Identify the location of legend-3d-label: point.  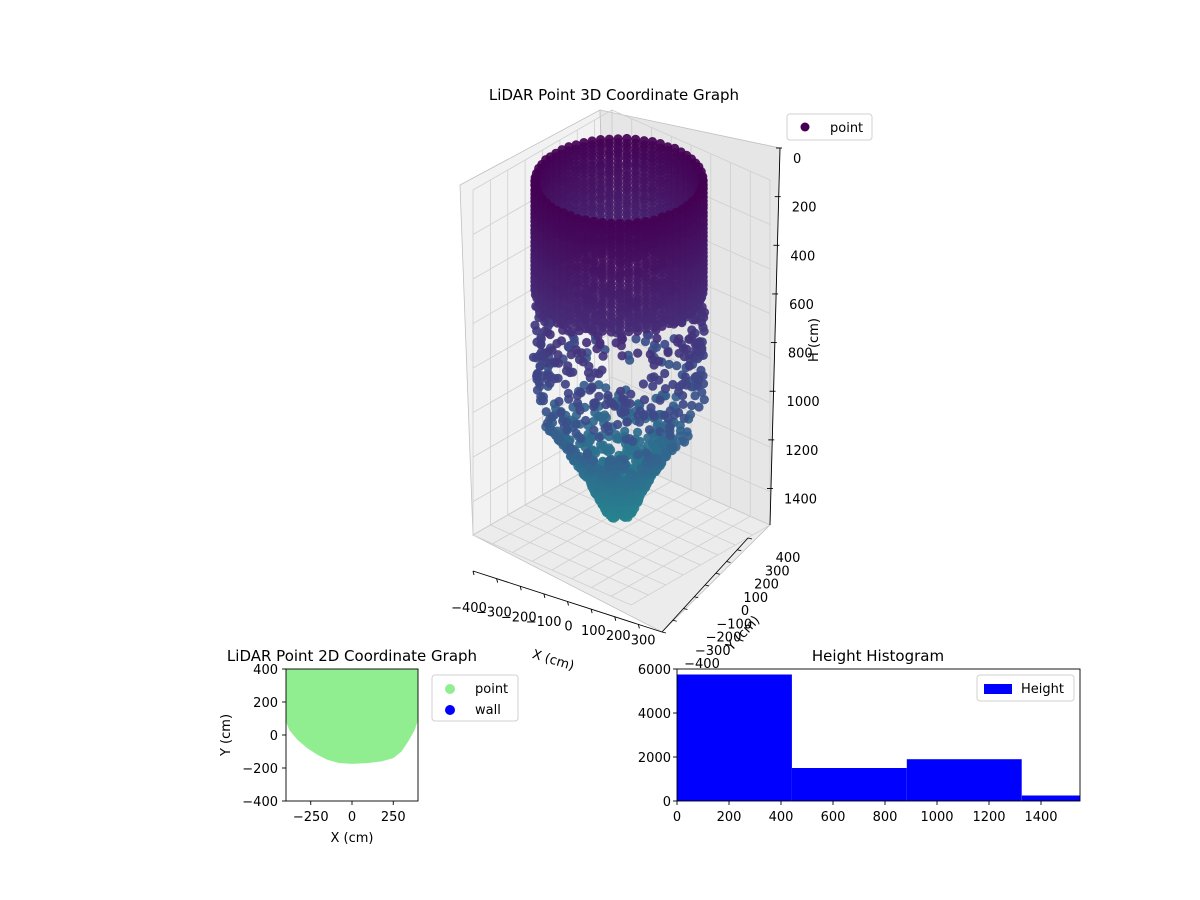
(846, 128).